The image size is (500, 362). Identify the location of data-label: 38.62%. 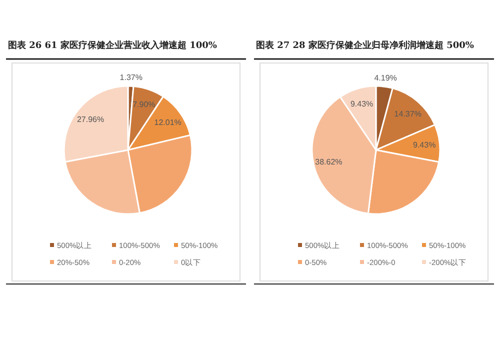
(328, 161).